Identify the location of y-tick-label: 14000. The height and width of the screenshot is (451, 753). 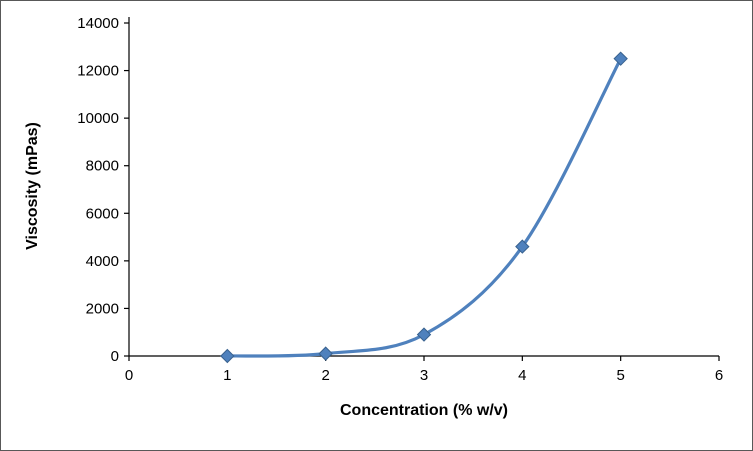
(98, 23).